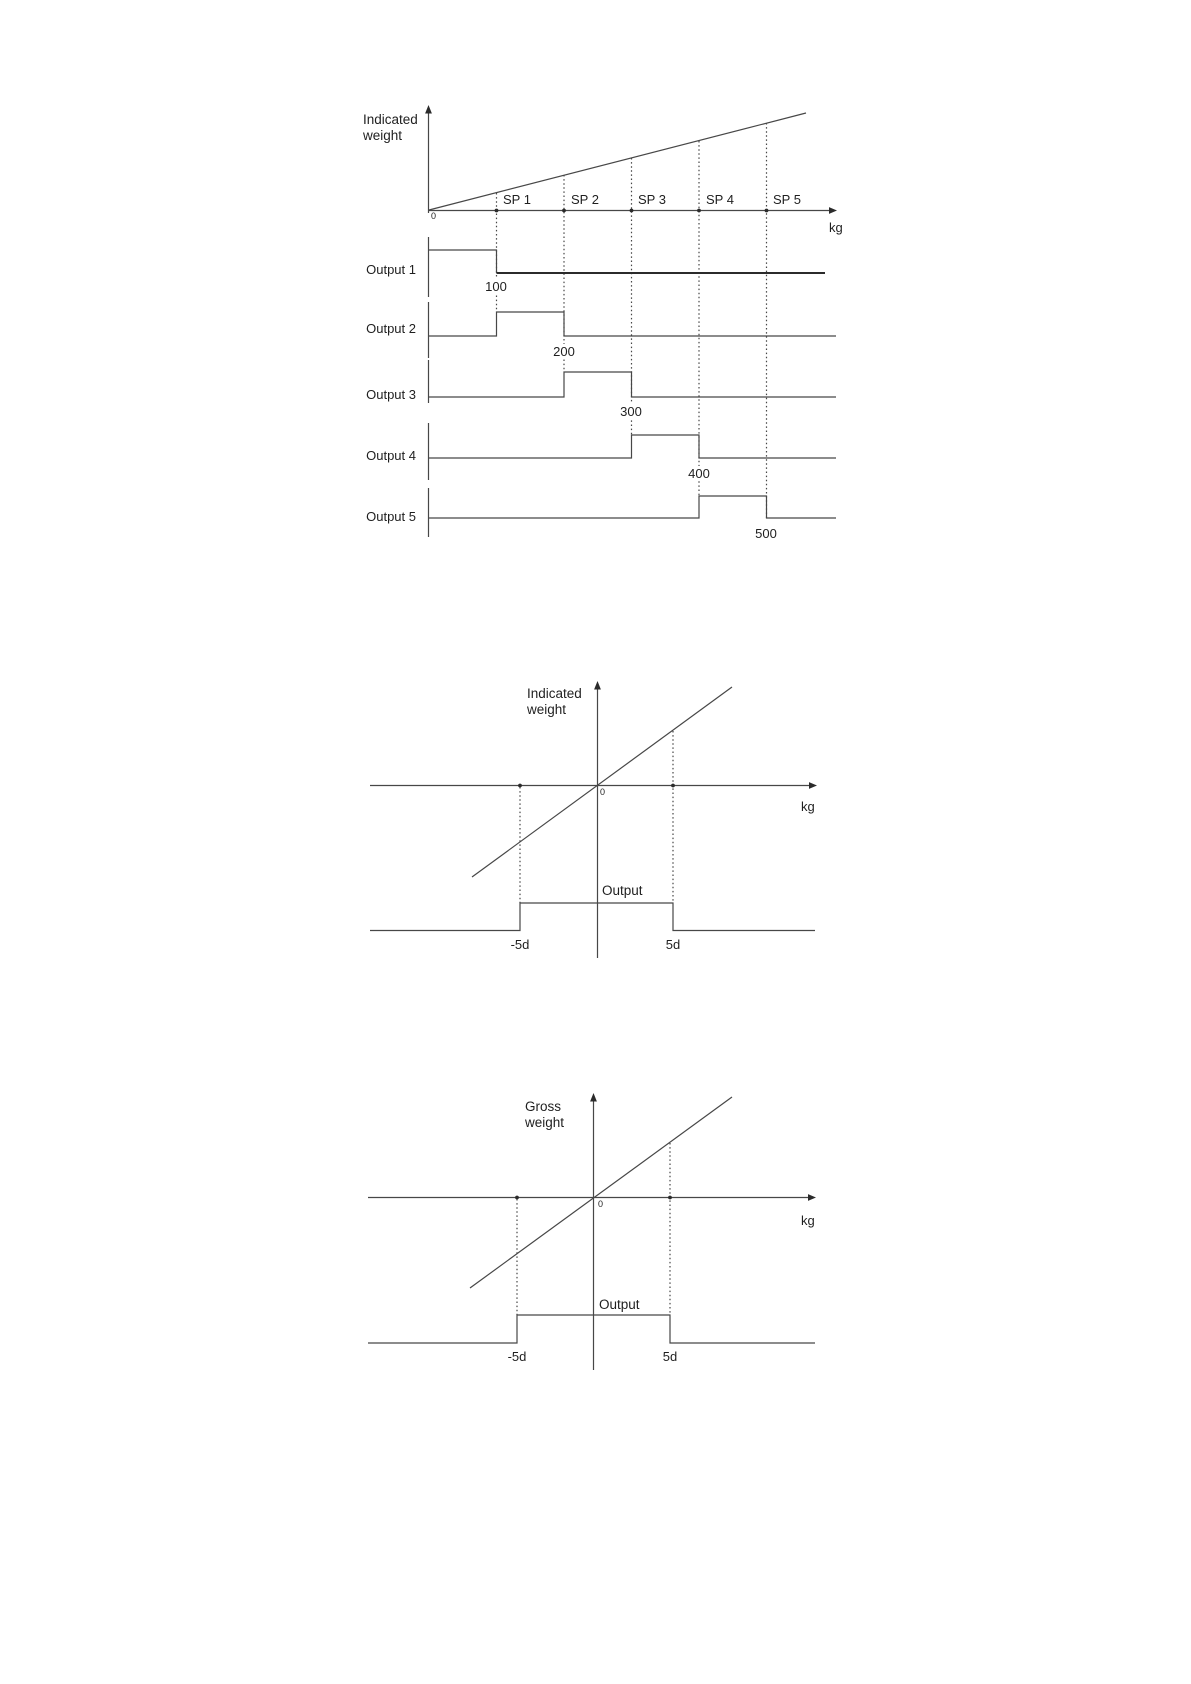  I want to click on d2-threshold-dotted-lines, so click(596, 817).